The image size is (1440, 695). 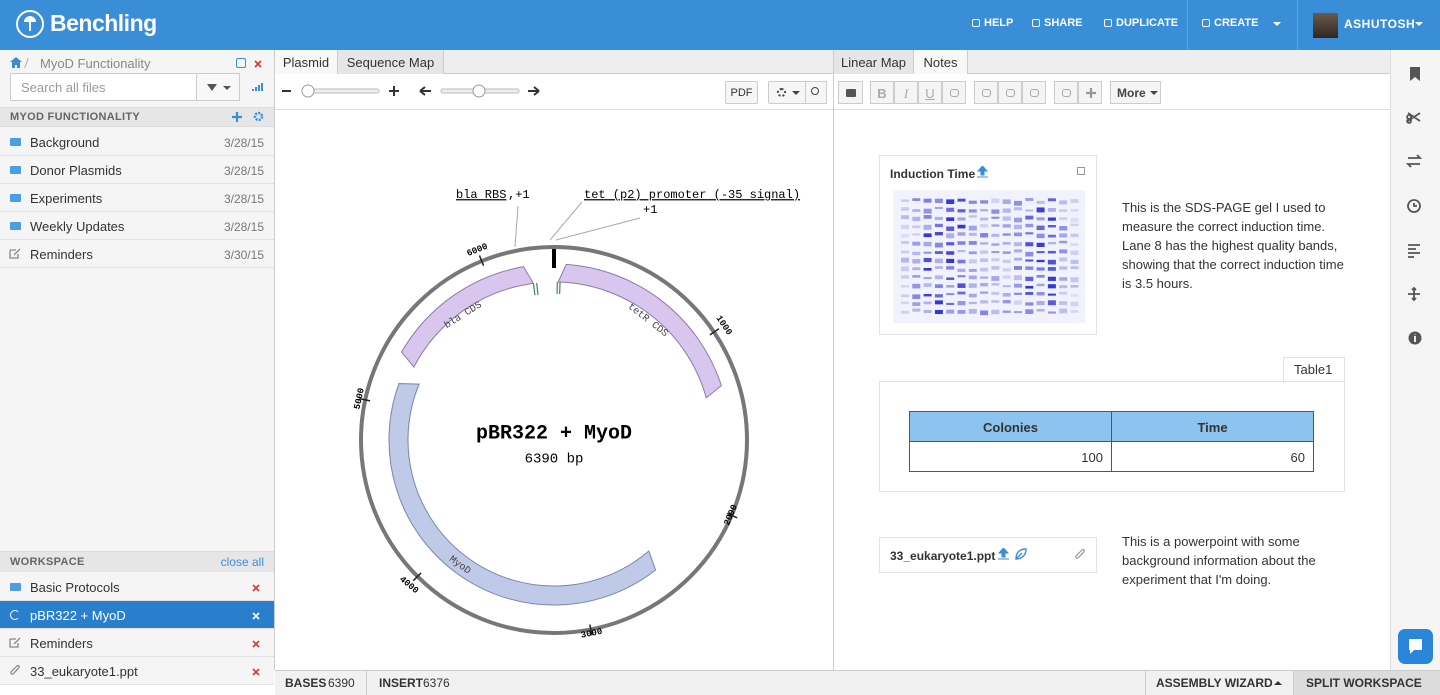 I want to click on nav-button: CREATE, so click(x=1230, y=26).